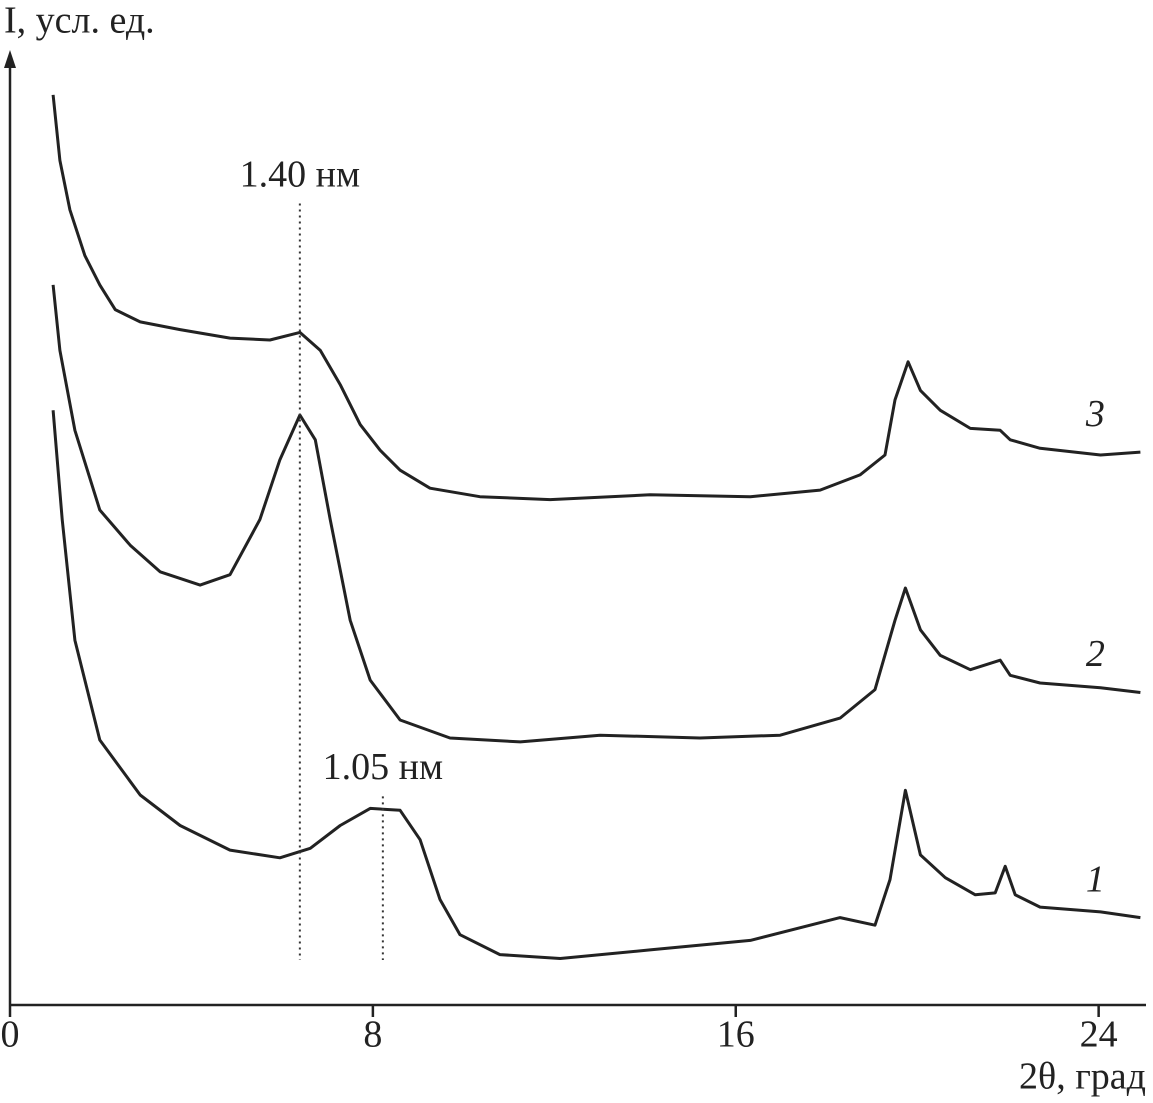 The height and width of the screenshot is (1103, 1153). Describe the element at coordinates (1095, 879) in the screenshot. I see `series-label: 1` at that location.